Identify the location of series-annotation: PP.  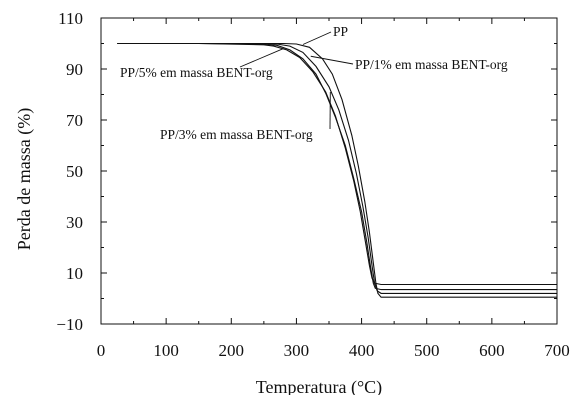
(340, 31).